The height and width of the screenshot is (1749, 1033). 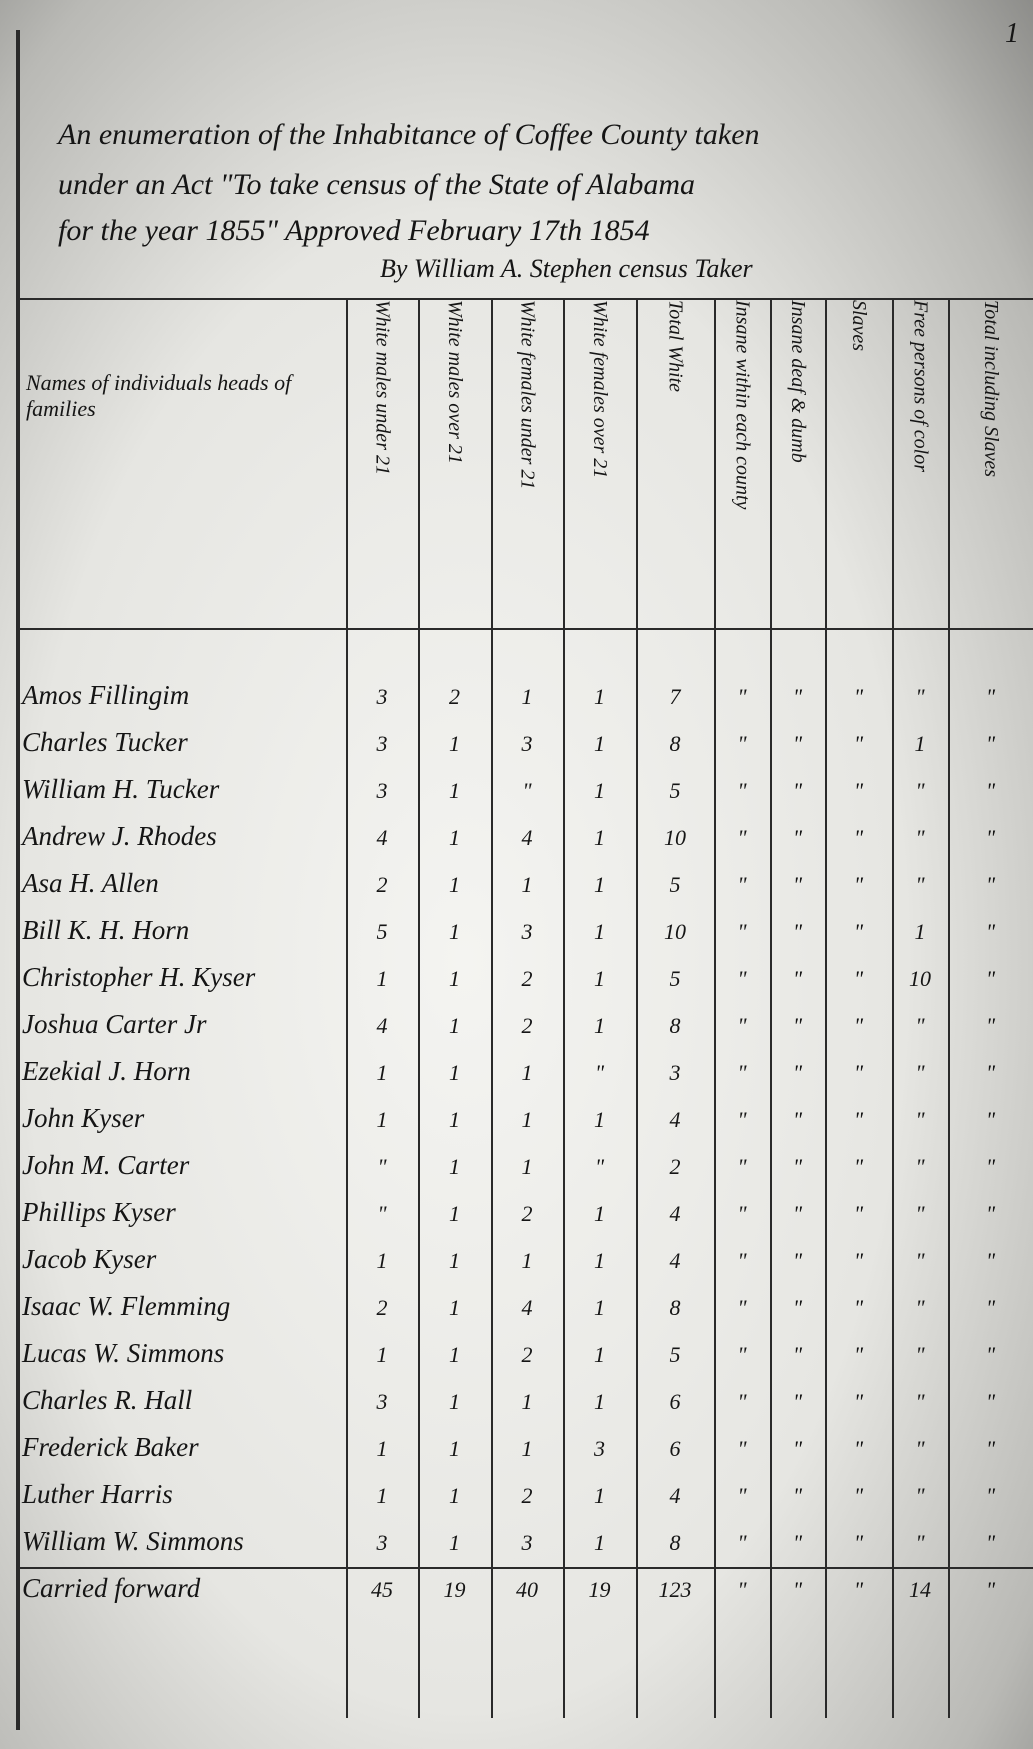 I want to click on count-cell: 7, so click(x=675, y=696).